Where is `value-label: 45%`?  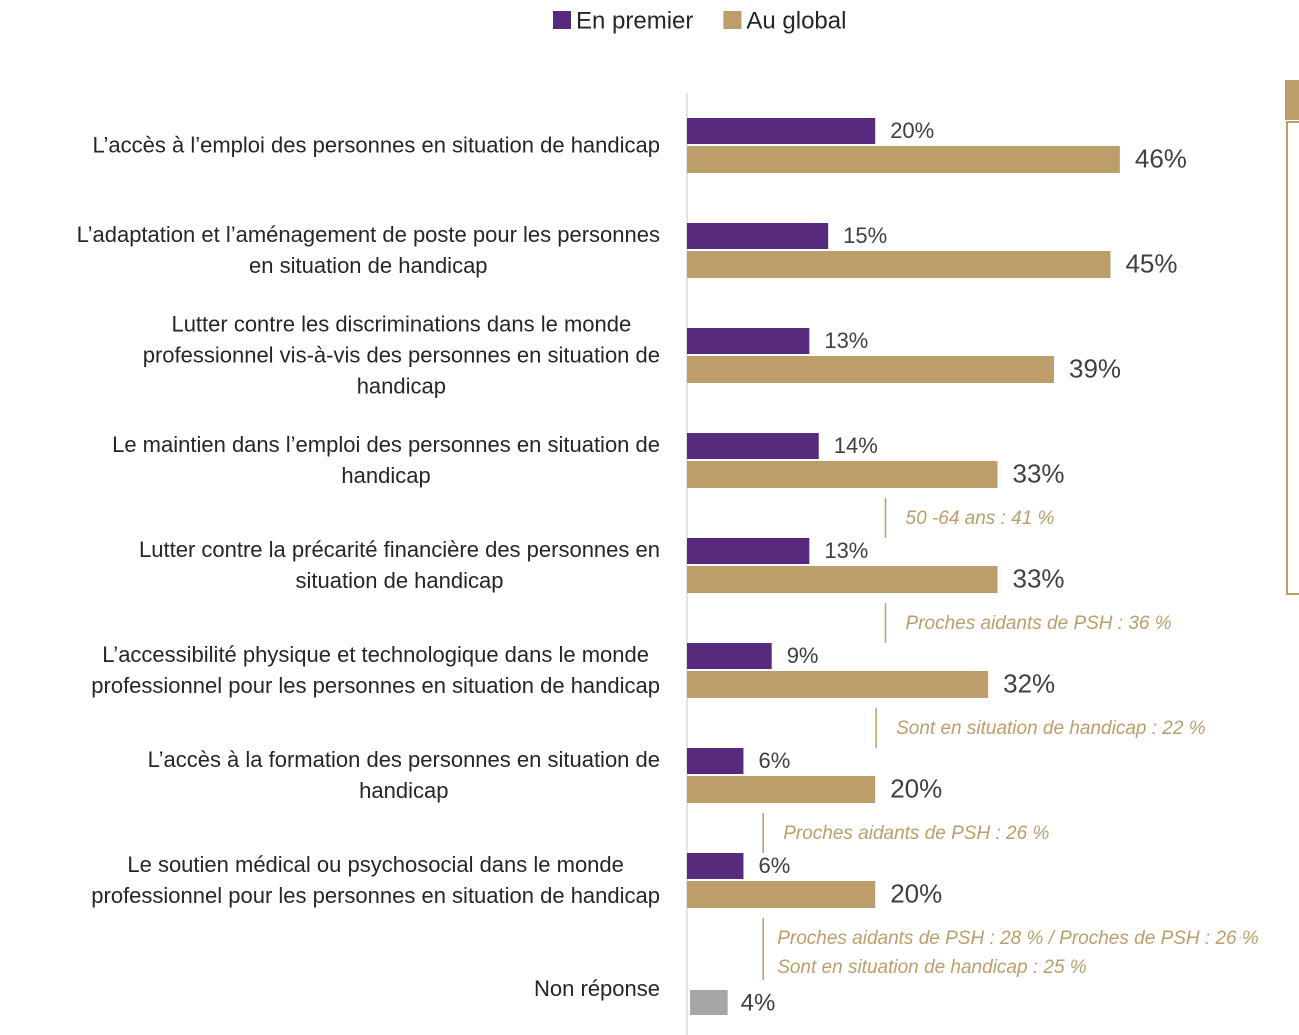 value-label: 45% is located at coordinates (1151, 263).